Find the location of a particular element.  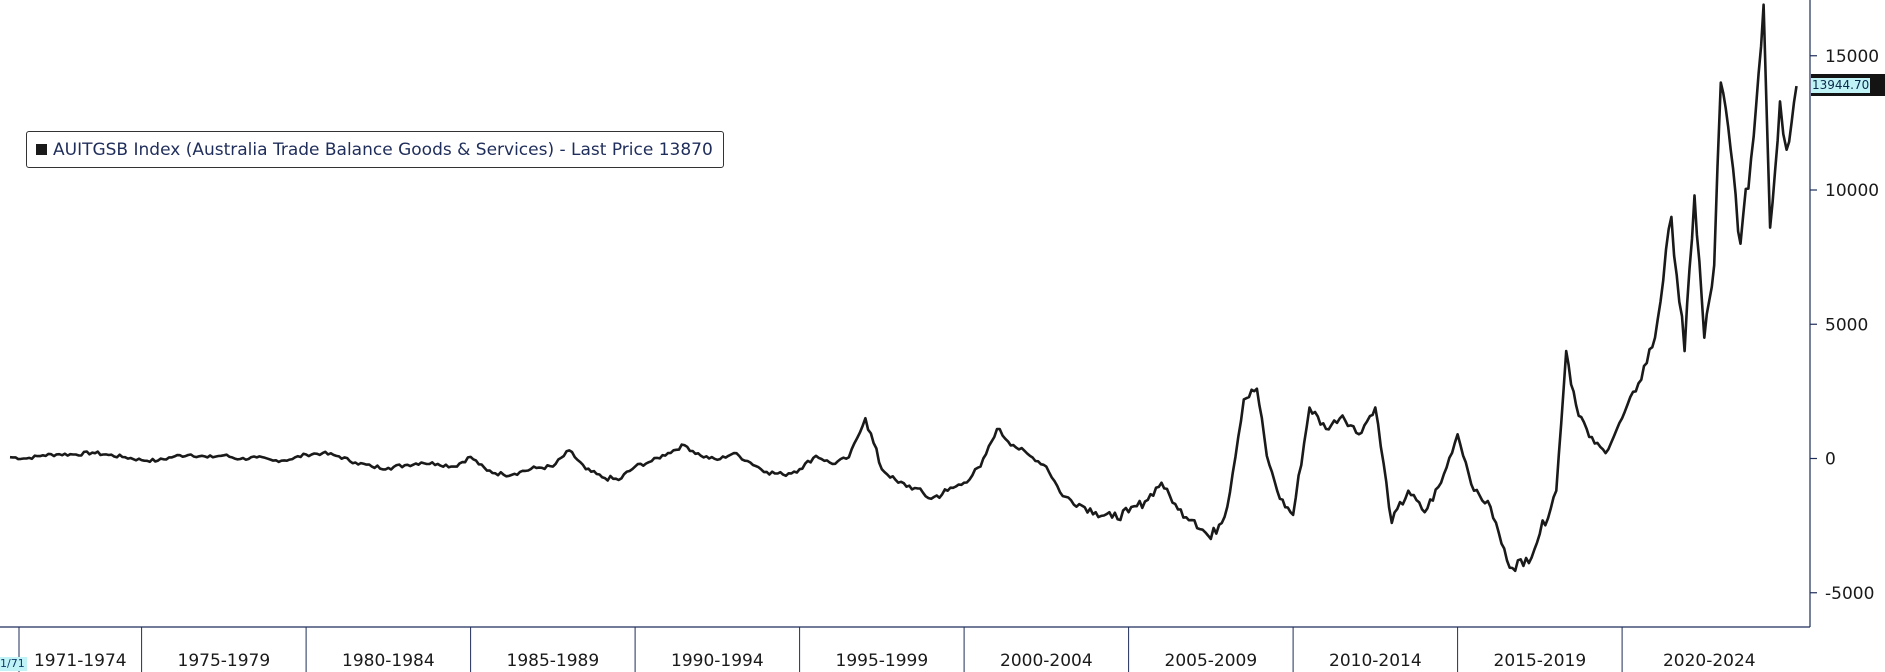

y-tick-label: 5000 is located at coordinates (1846, 325).